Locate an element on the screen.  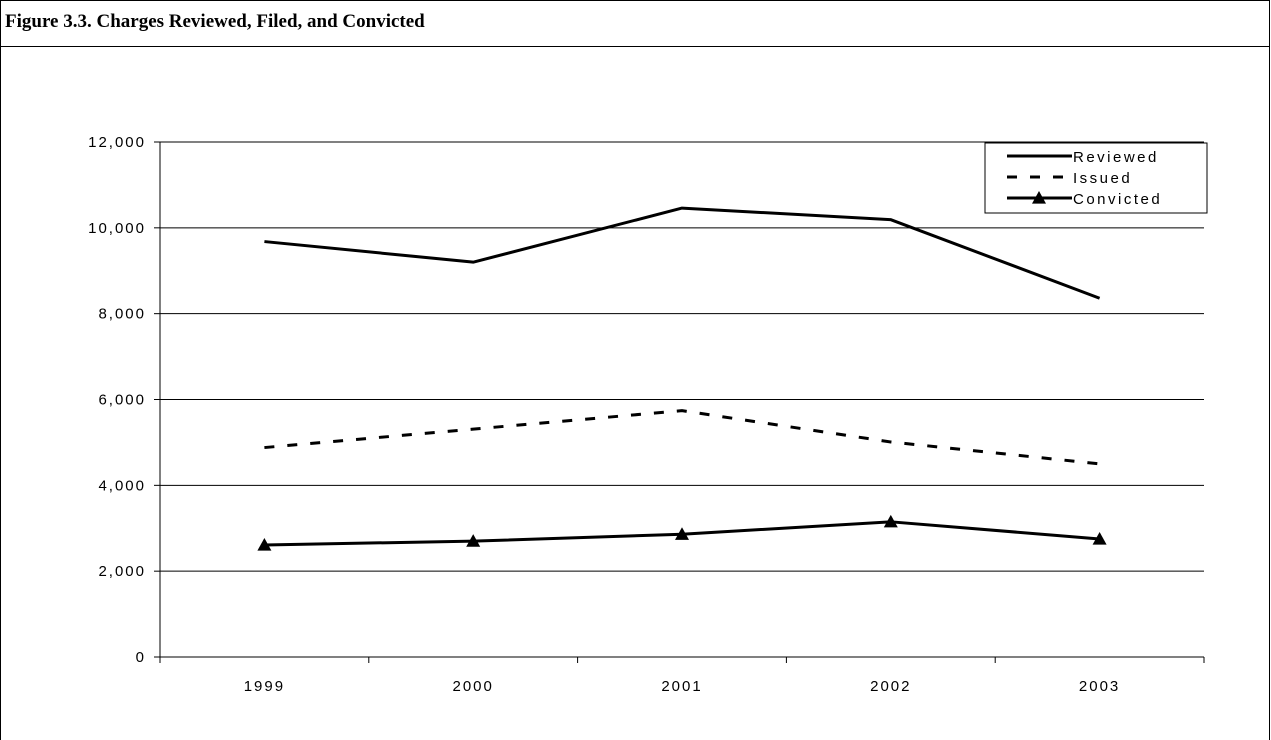
x-tick-label: 2003 is located at coordinates (1099, 686).